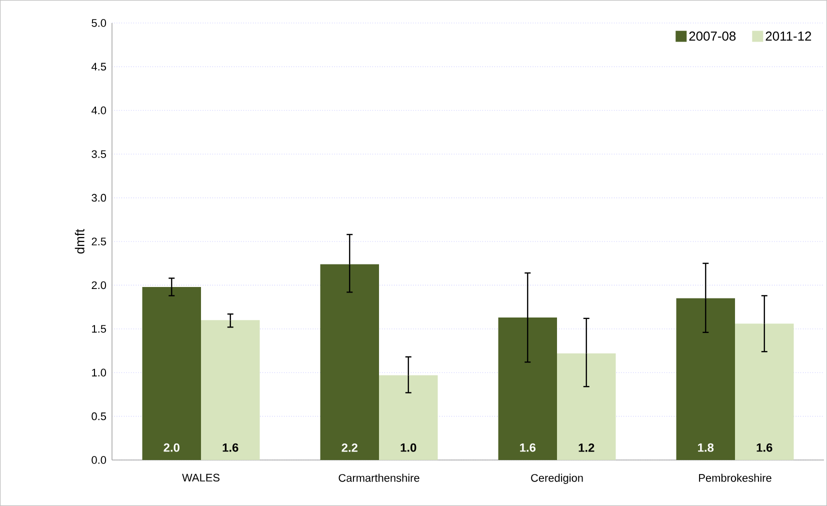 Image resolution: width=827 pixels, height=506 pixels. I want to click on x-tick-label: Carmarthenshire, so click(379, 478).